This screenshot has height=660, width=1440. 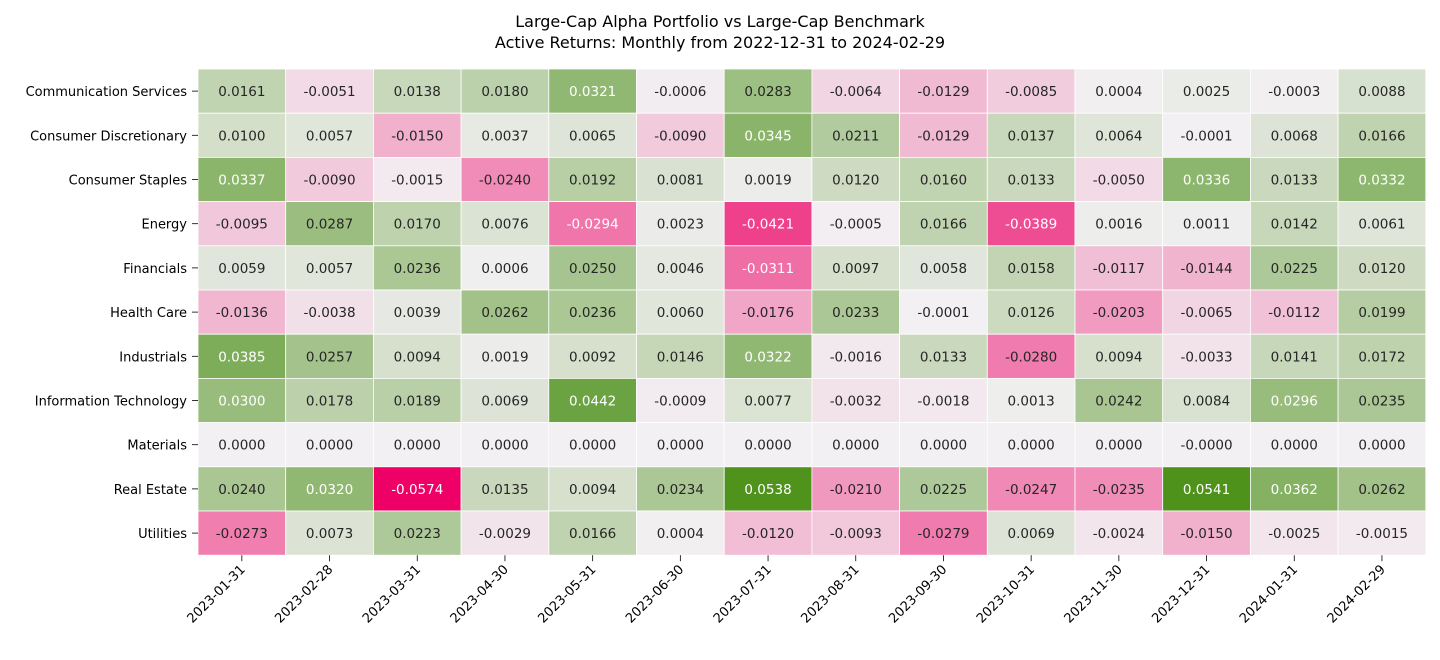 I want to click on cell-value-label: 0.0320, so click(x=329, y=490).